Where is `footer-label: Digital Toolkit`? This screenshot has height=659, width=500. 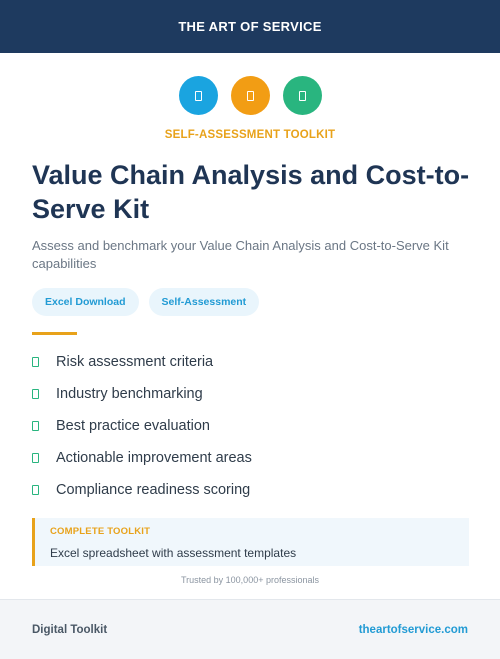
footer-label: Digital Toolkit is located at coordinates (70, 629).